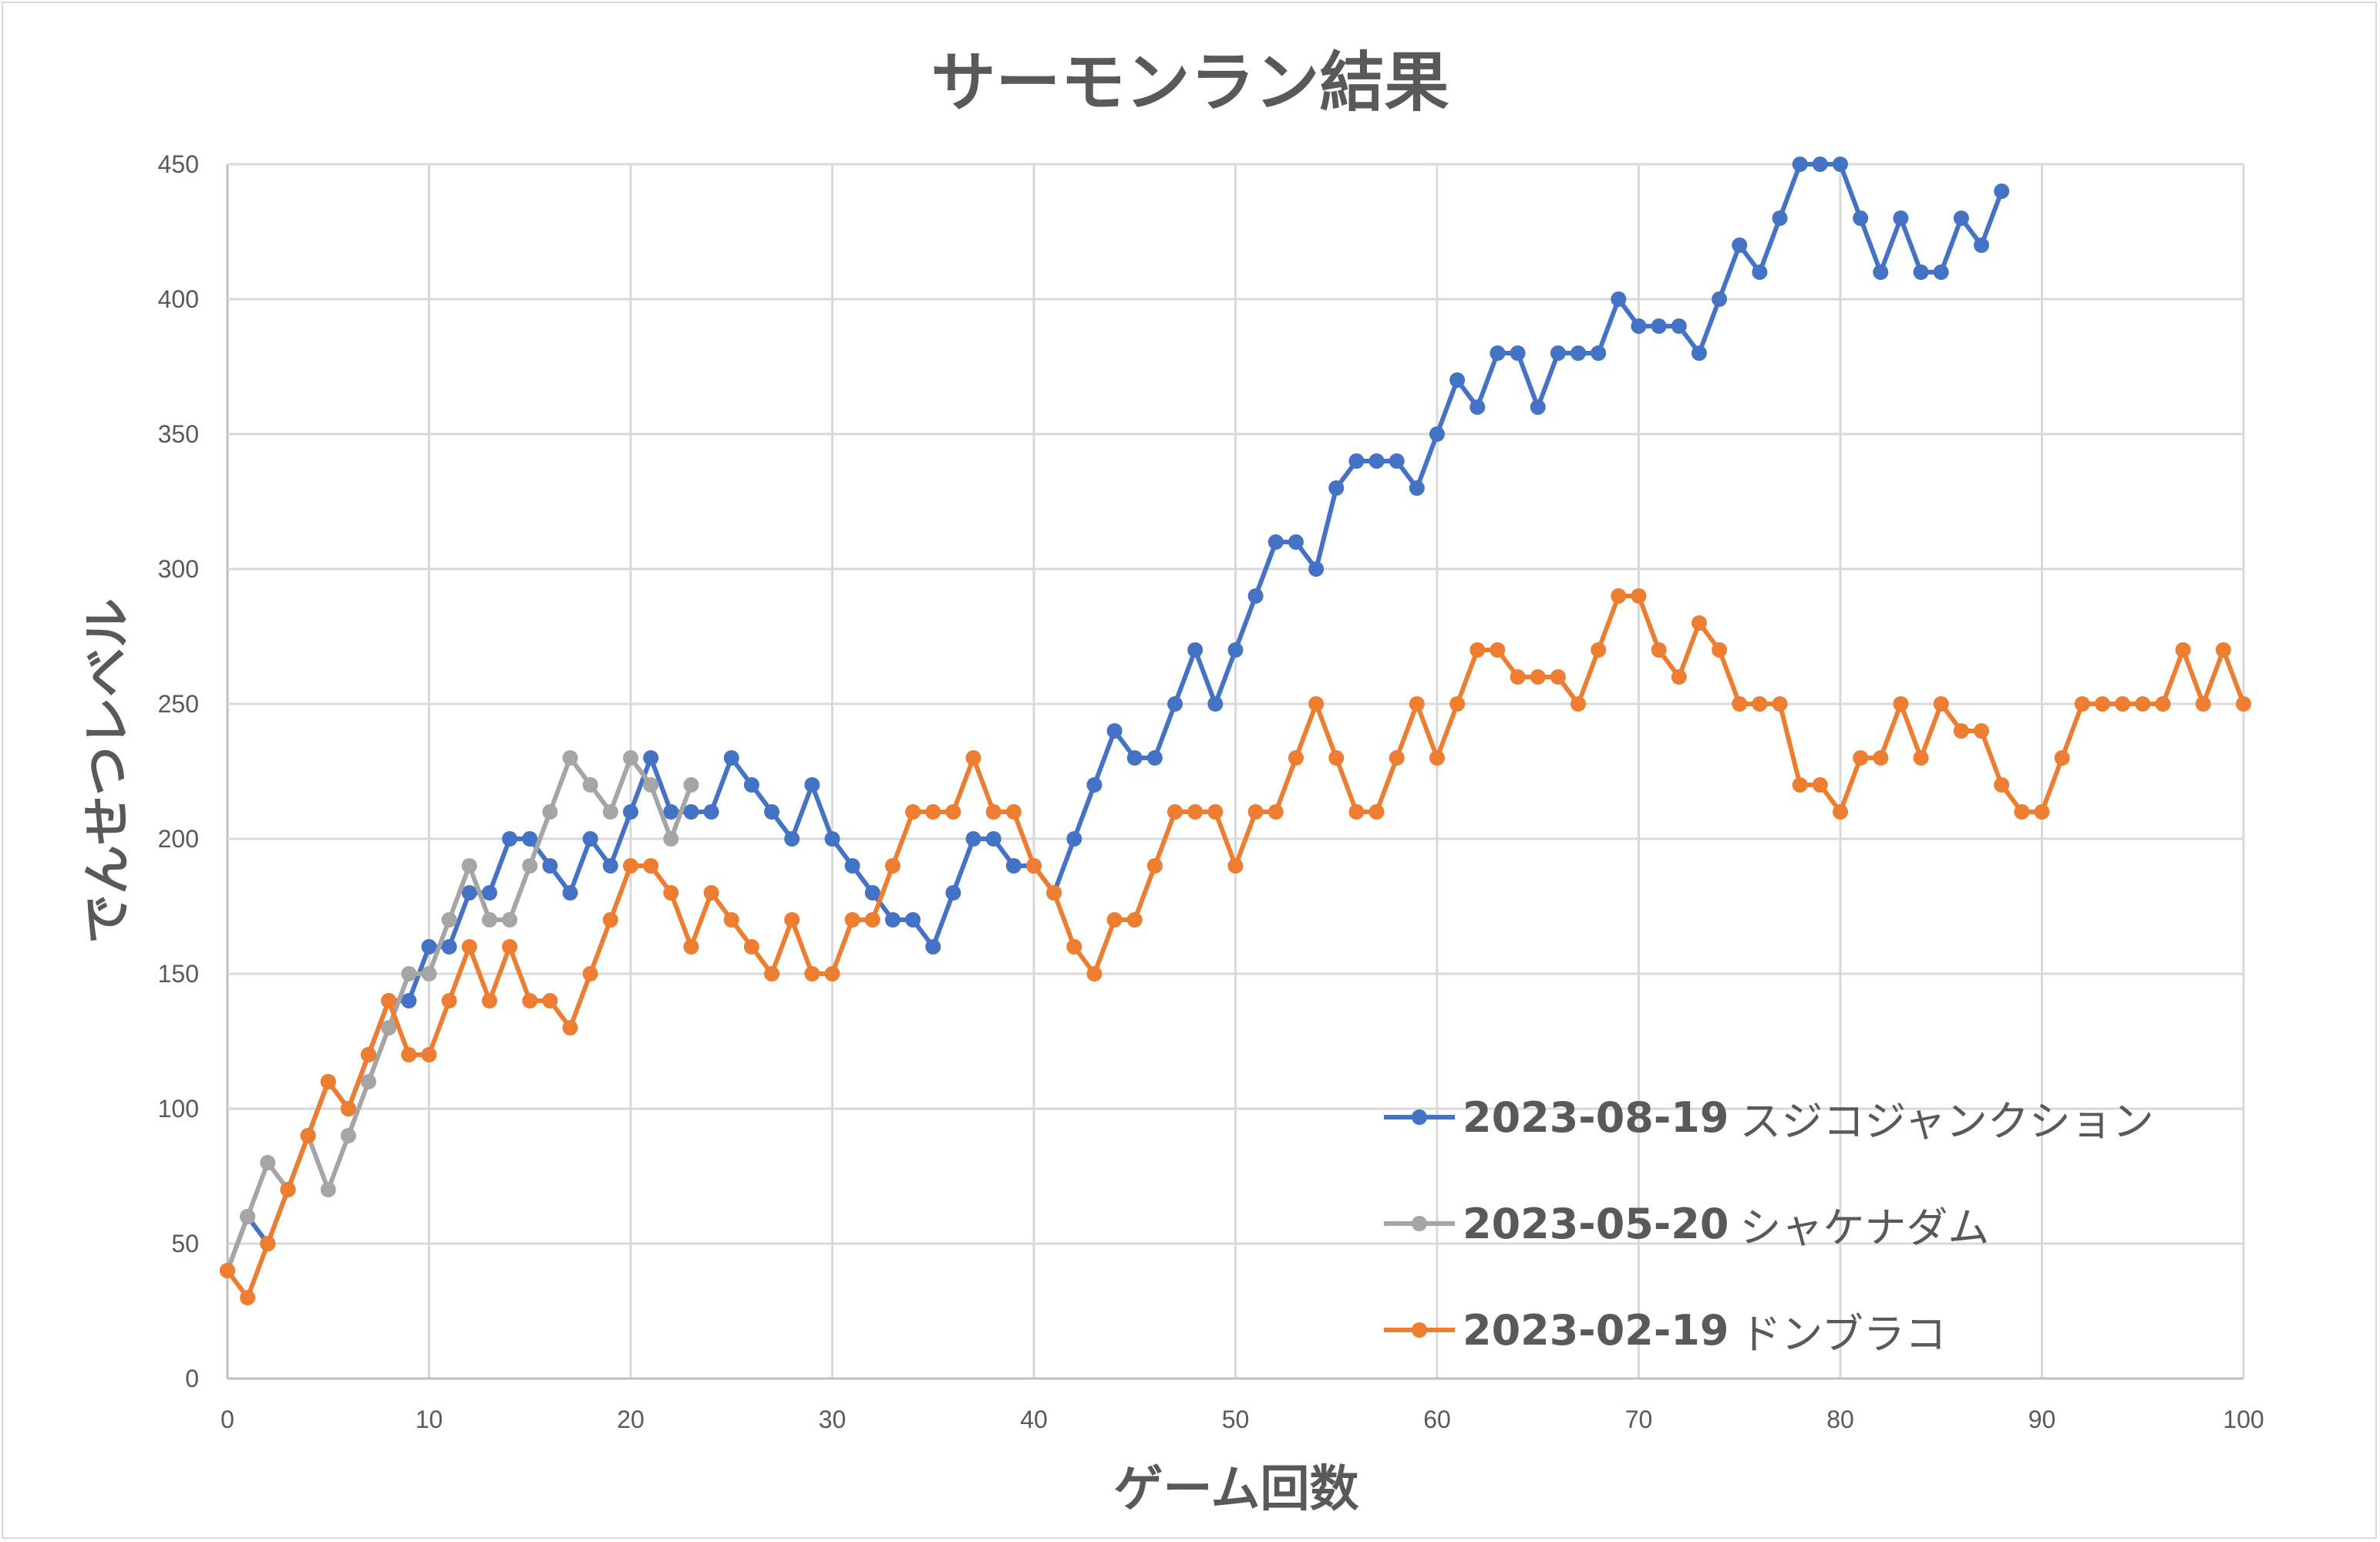 The width and height of the screenshot is (2380, 1542). I want to click on x-tick-label: 40, so click(1034, 1420).